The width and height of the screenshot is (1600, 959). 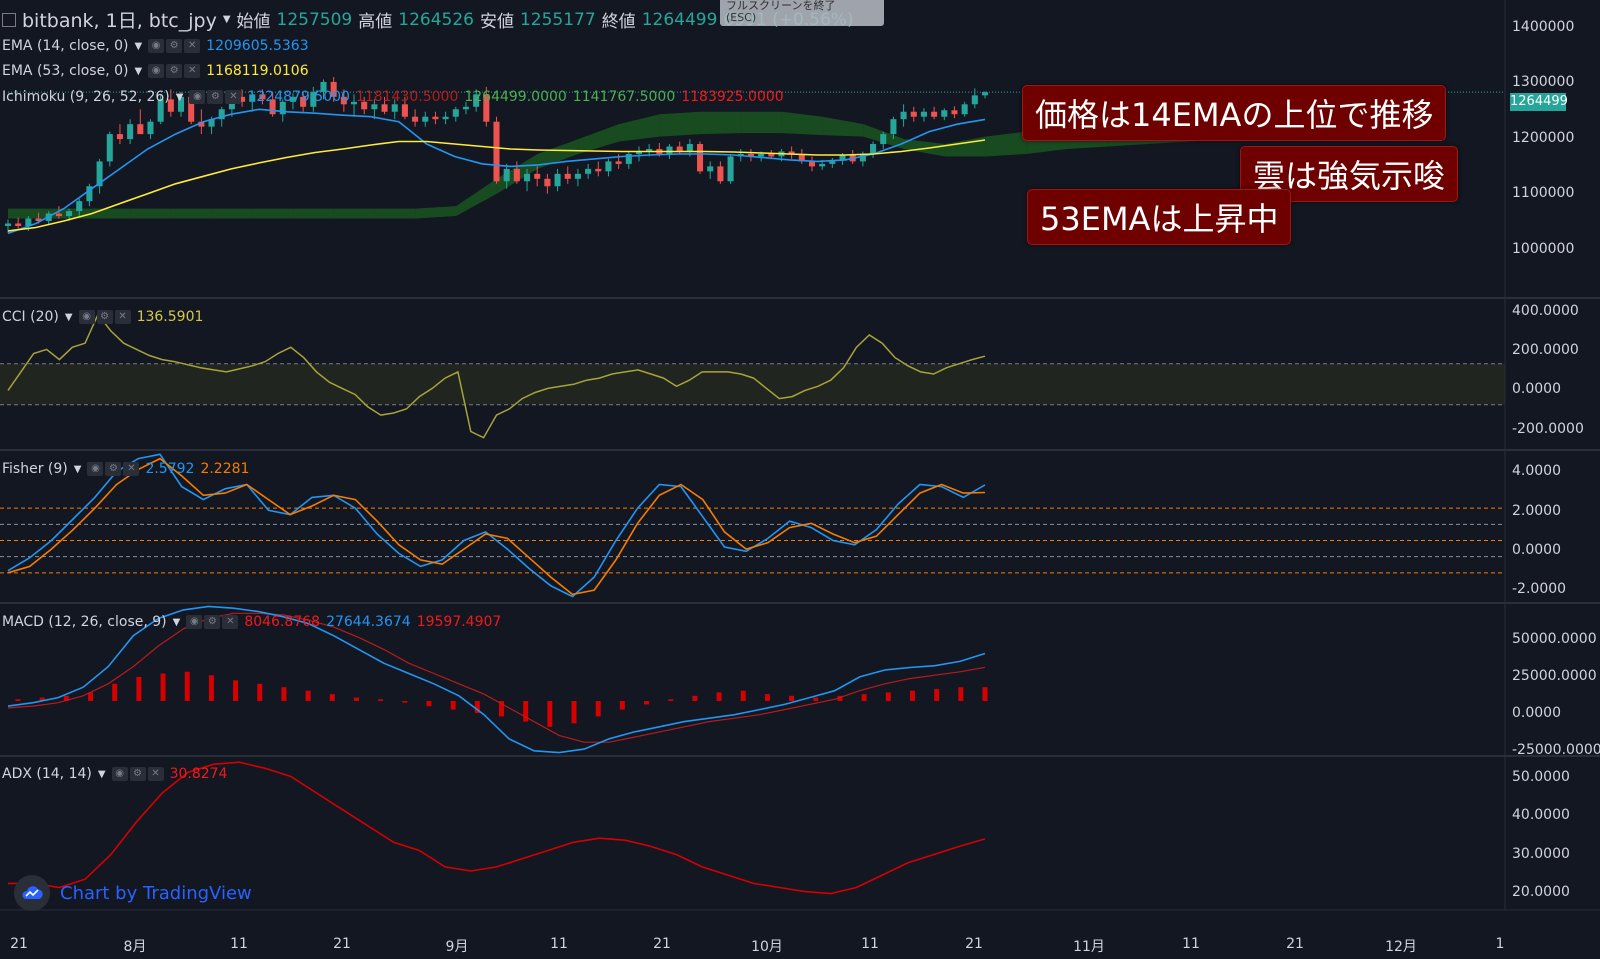 What do you see at coordinates (47, 774) in the screenshot?
I see `adx-name: ADX (14, 14)` at bounding box center [47, 774].